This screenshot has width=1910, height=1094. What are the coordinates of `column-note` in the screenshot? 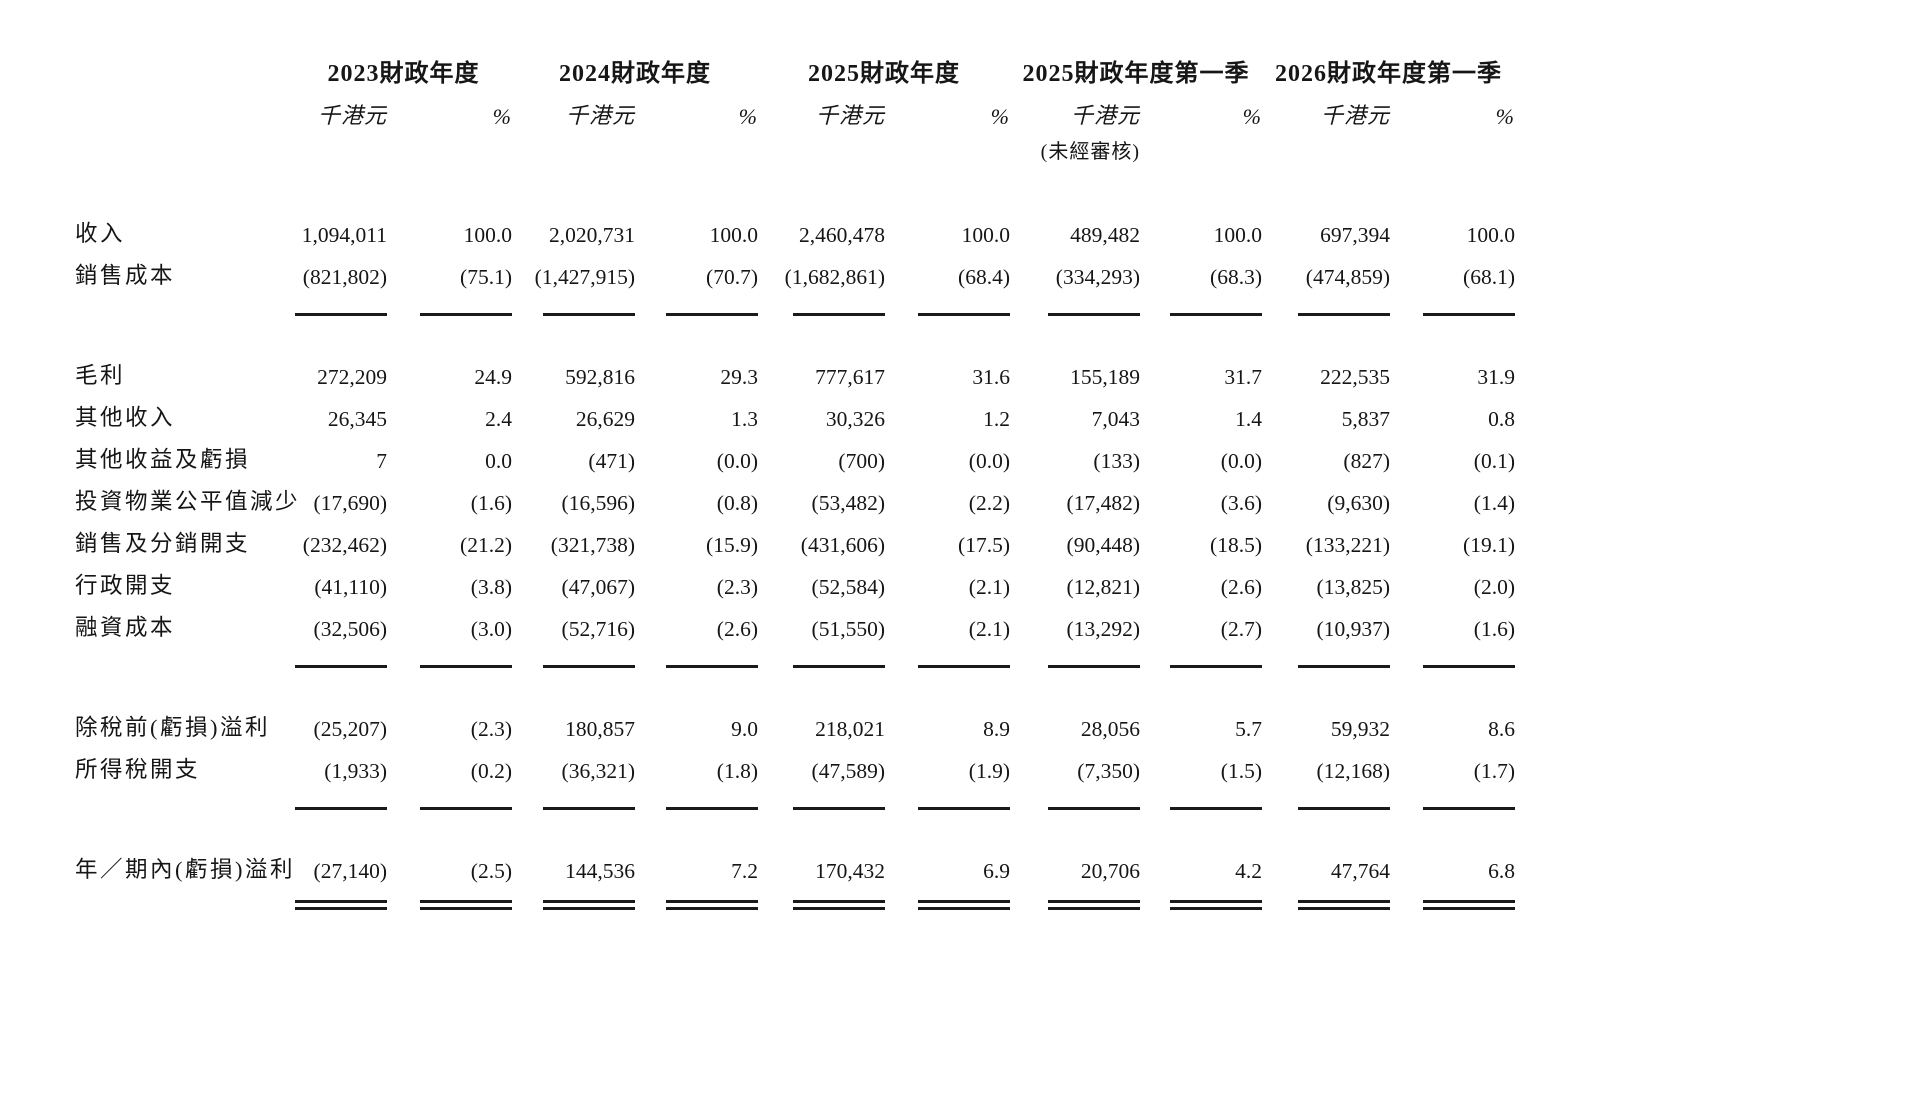 It's located at (1326, 147).